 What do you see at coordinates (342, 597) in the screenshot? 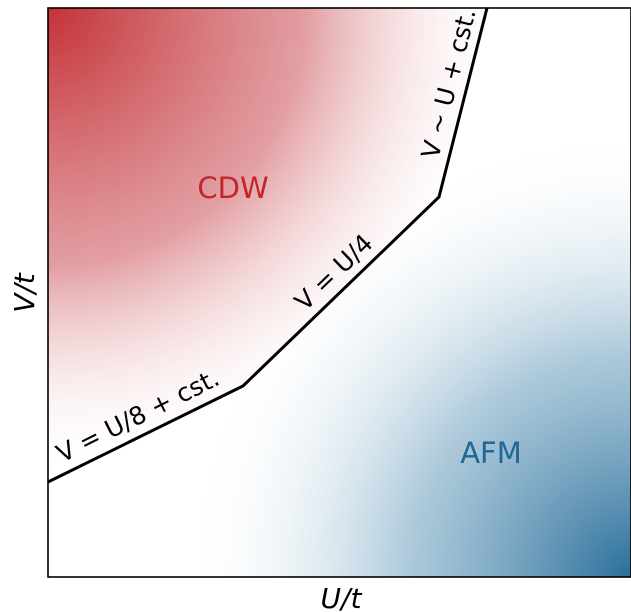
I see `x-axis-label: U/t` at bounding box center [342, 597].